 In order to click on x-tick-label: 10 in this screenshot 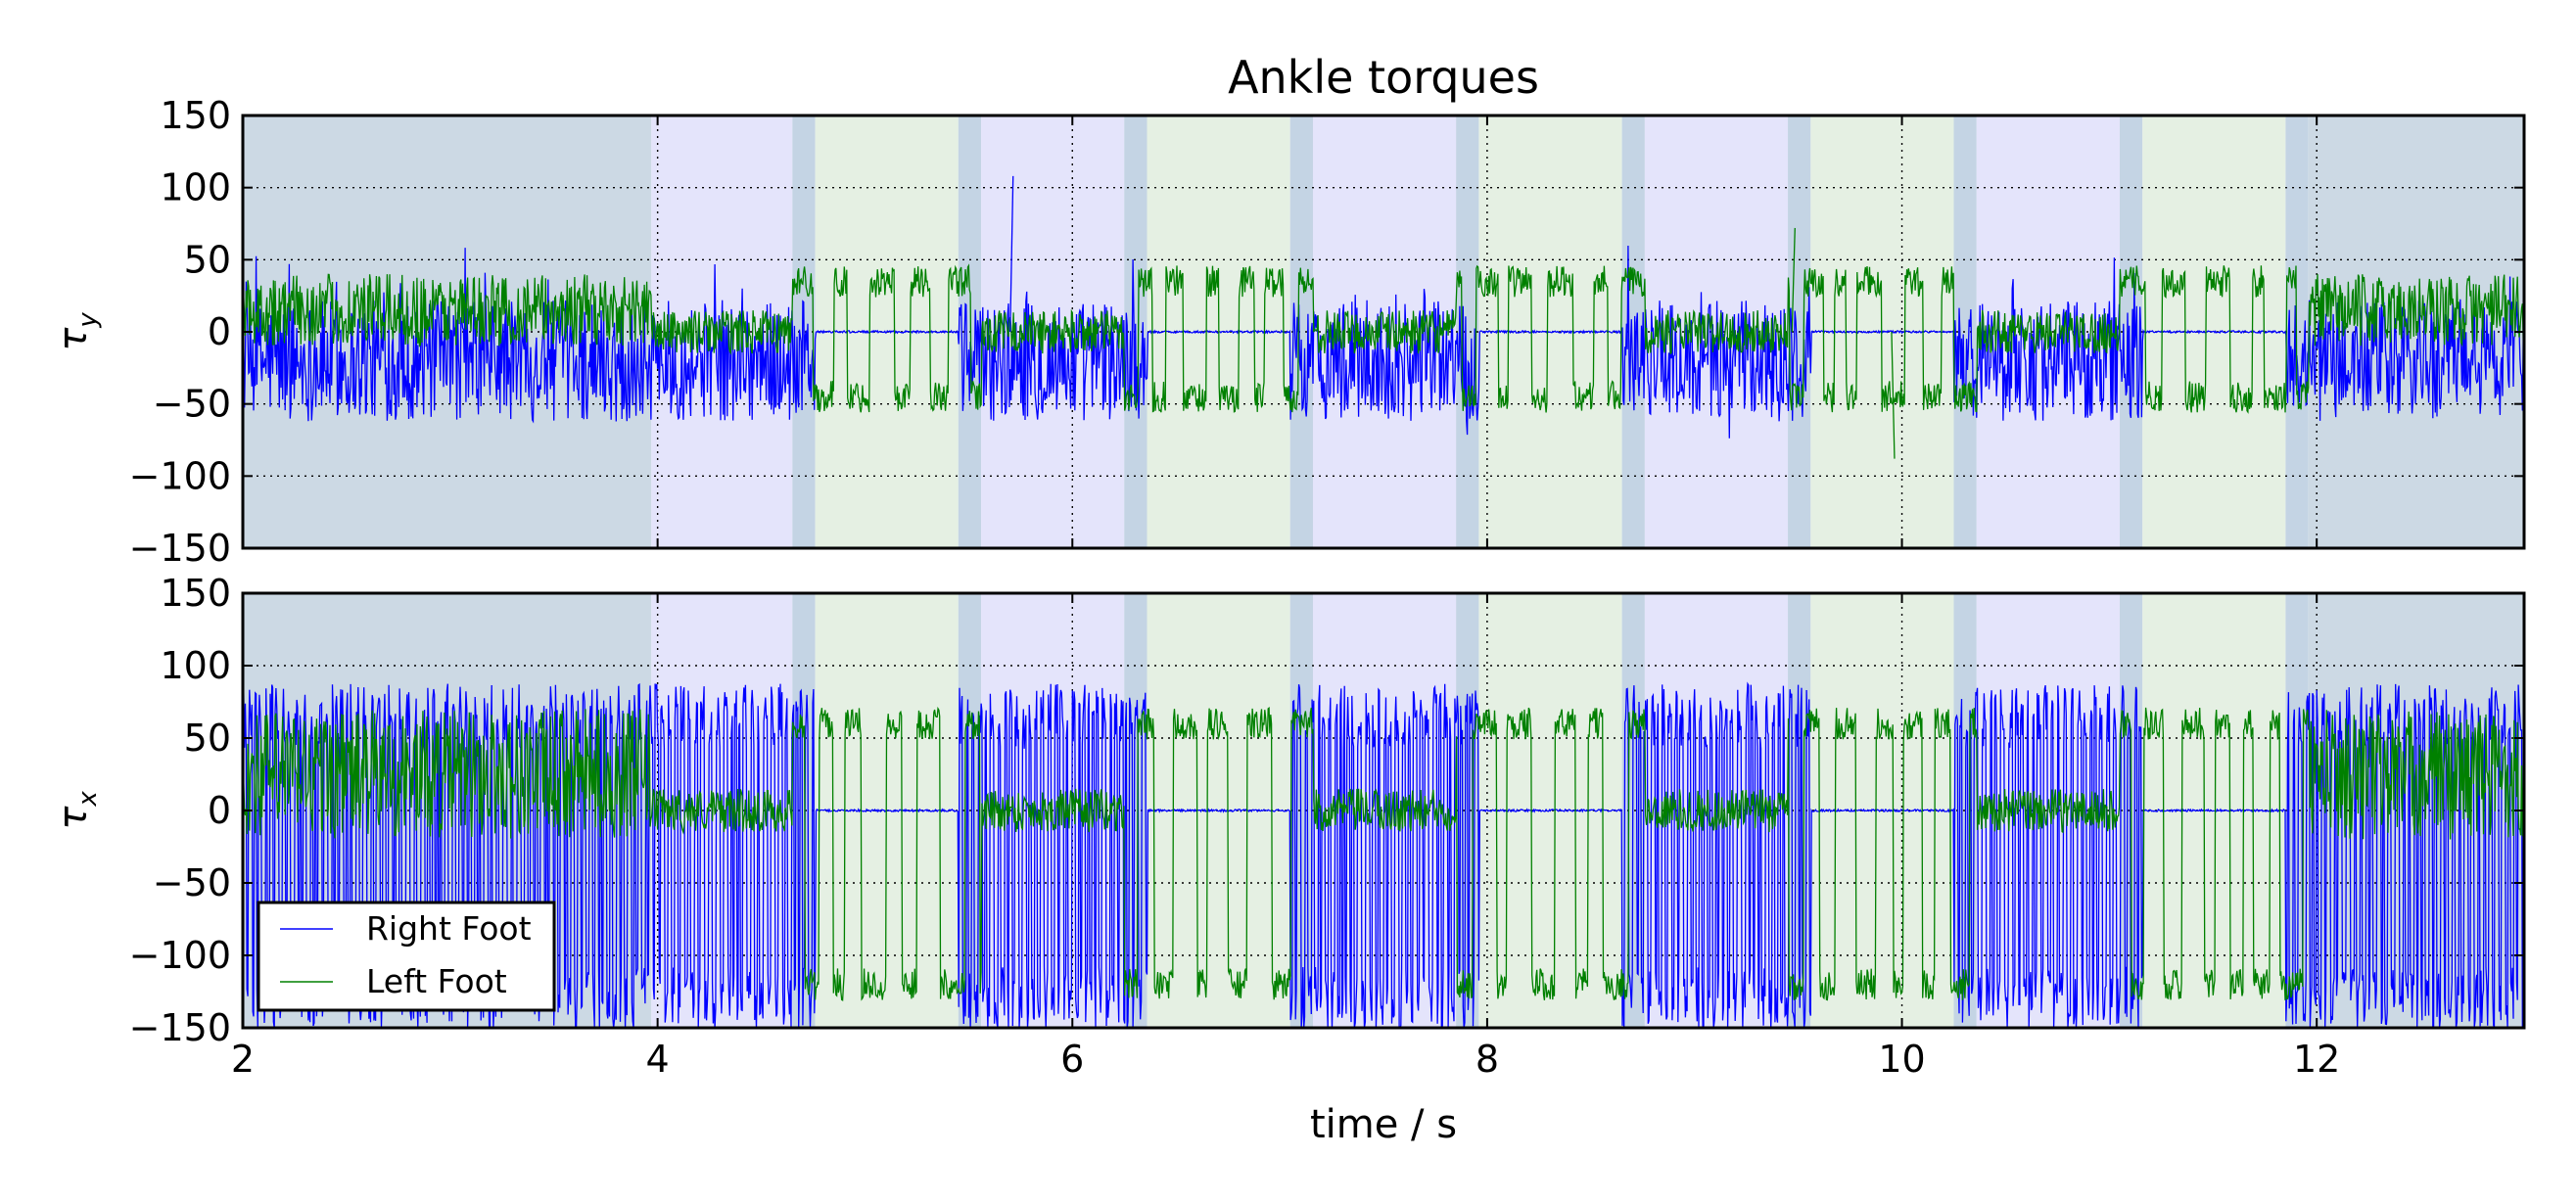, I will do `click(1902, 1059)`.